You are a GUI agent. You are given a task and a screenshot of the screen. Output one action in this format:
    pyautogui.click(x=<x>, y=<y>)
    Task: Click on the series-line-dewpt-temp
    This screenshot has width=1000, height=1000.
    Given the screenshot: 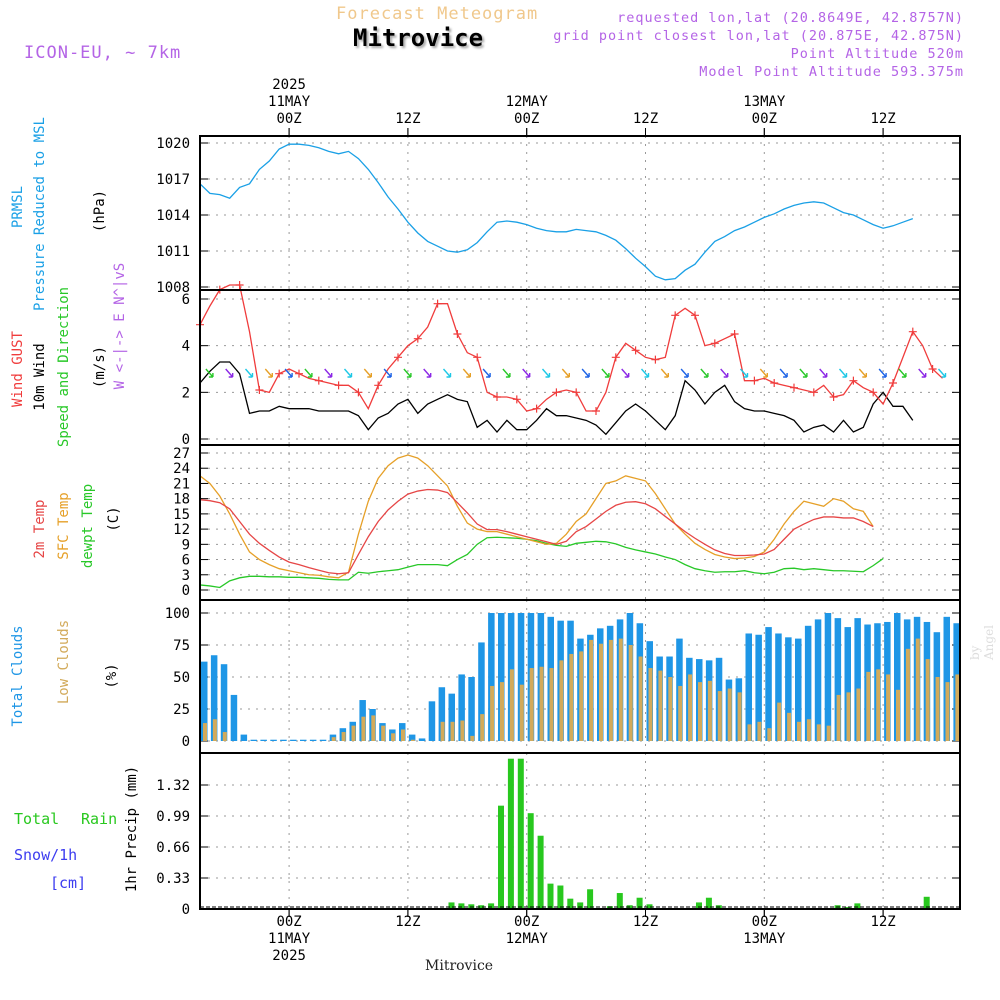 What is the action you would take?
    pyautogui.click(x=541, y=562)
    